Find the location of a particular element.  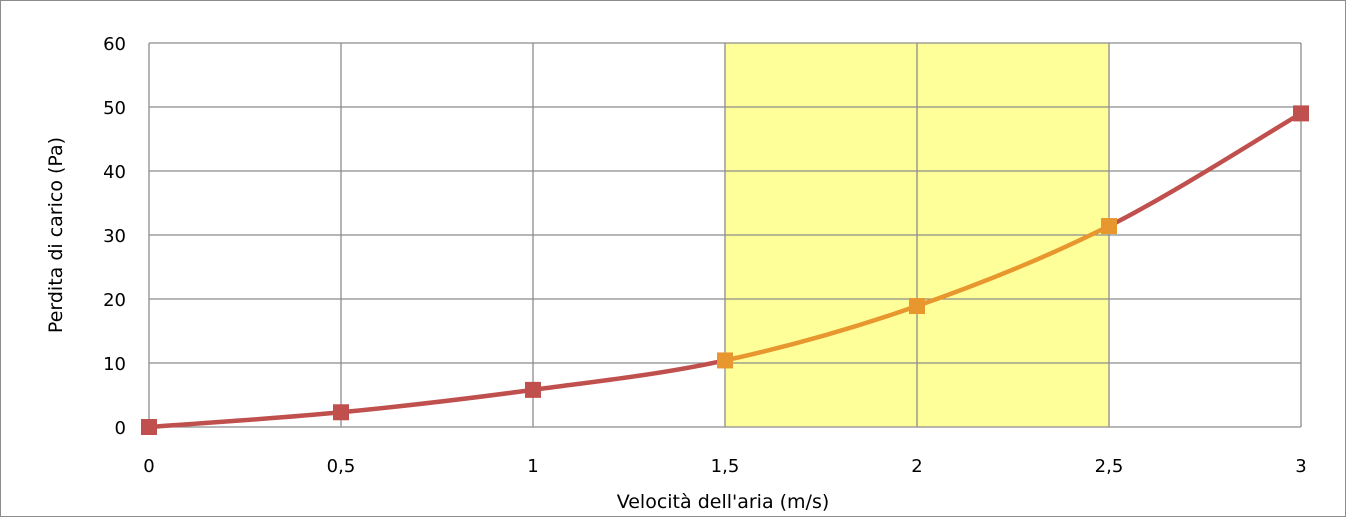

x-tick-label: 1,5 is located at coordinates (725, 466).